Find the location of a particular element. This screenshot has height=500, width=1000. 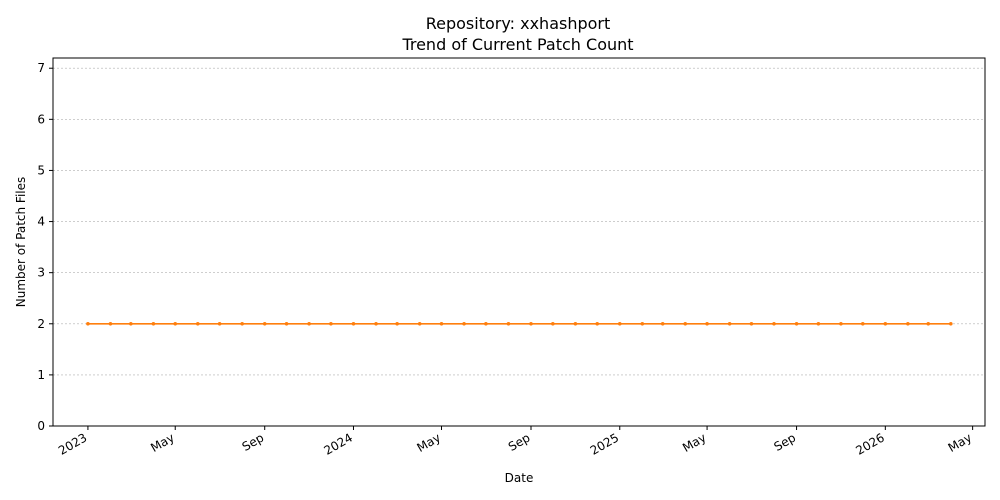

x-tick-label: 2023 is located at coordinates (72, 443).